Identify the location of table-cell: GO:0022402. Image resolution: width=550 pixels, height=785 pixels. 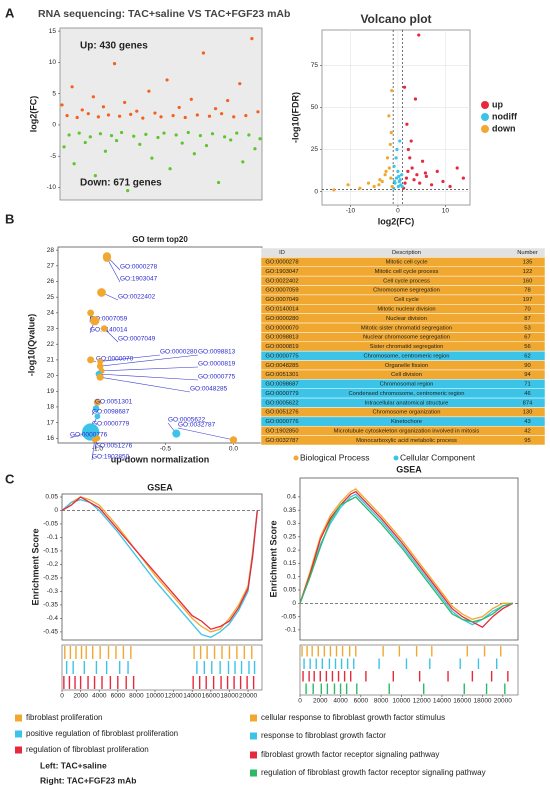
(281, 281).